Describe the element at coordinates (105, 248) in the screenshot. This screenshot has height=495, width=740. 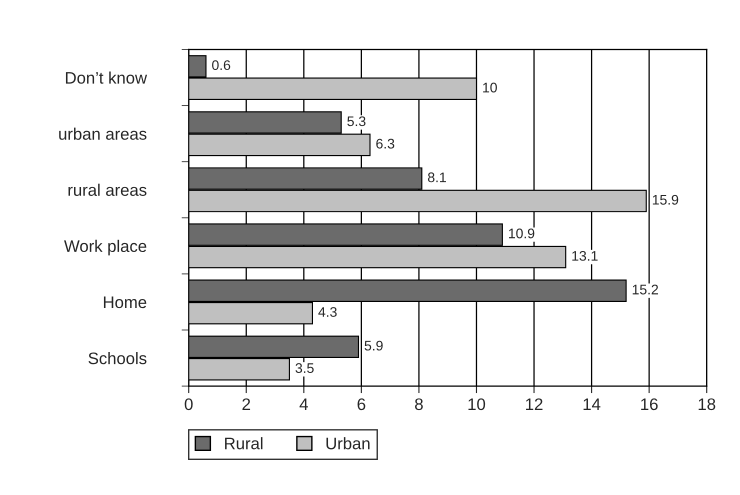
I see `y-tick-label: Work place` at that location.